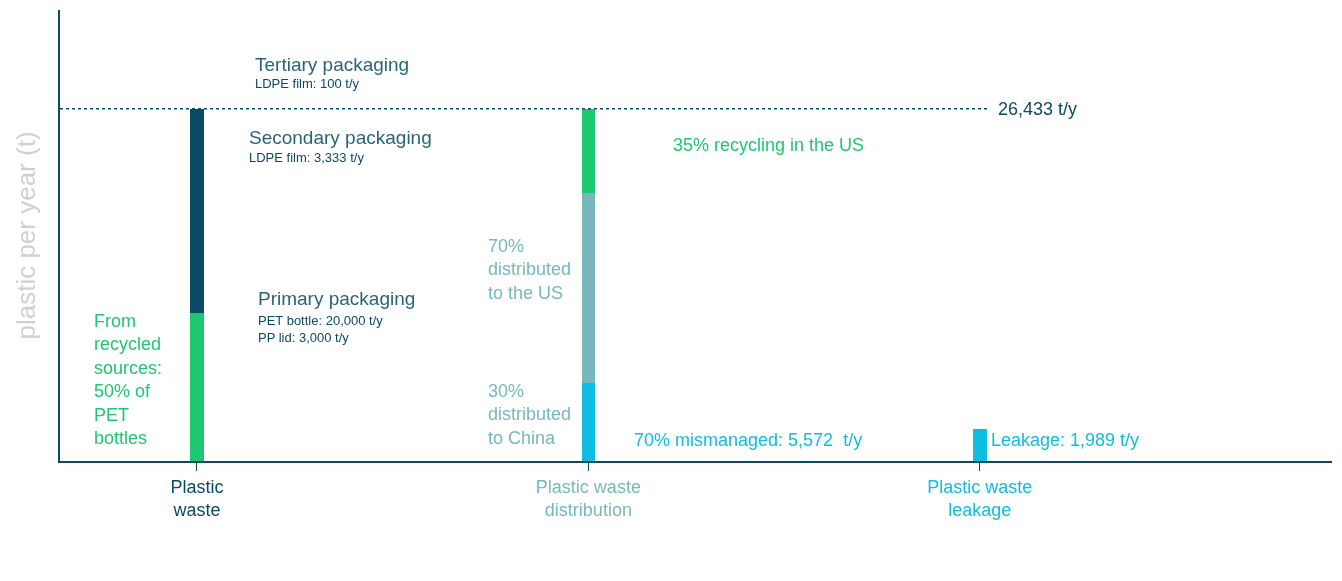 The width and height of the screenshot is (1342, 581). Describe the element at coordinates (307, 157) in the screenshot. I see `annotation: LDPE film: 3,333 t/y` at that location.